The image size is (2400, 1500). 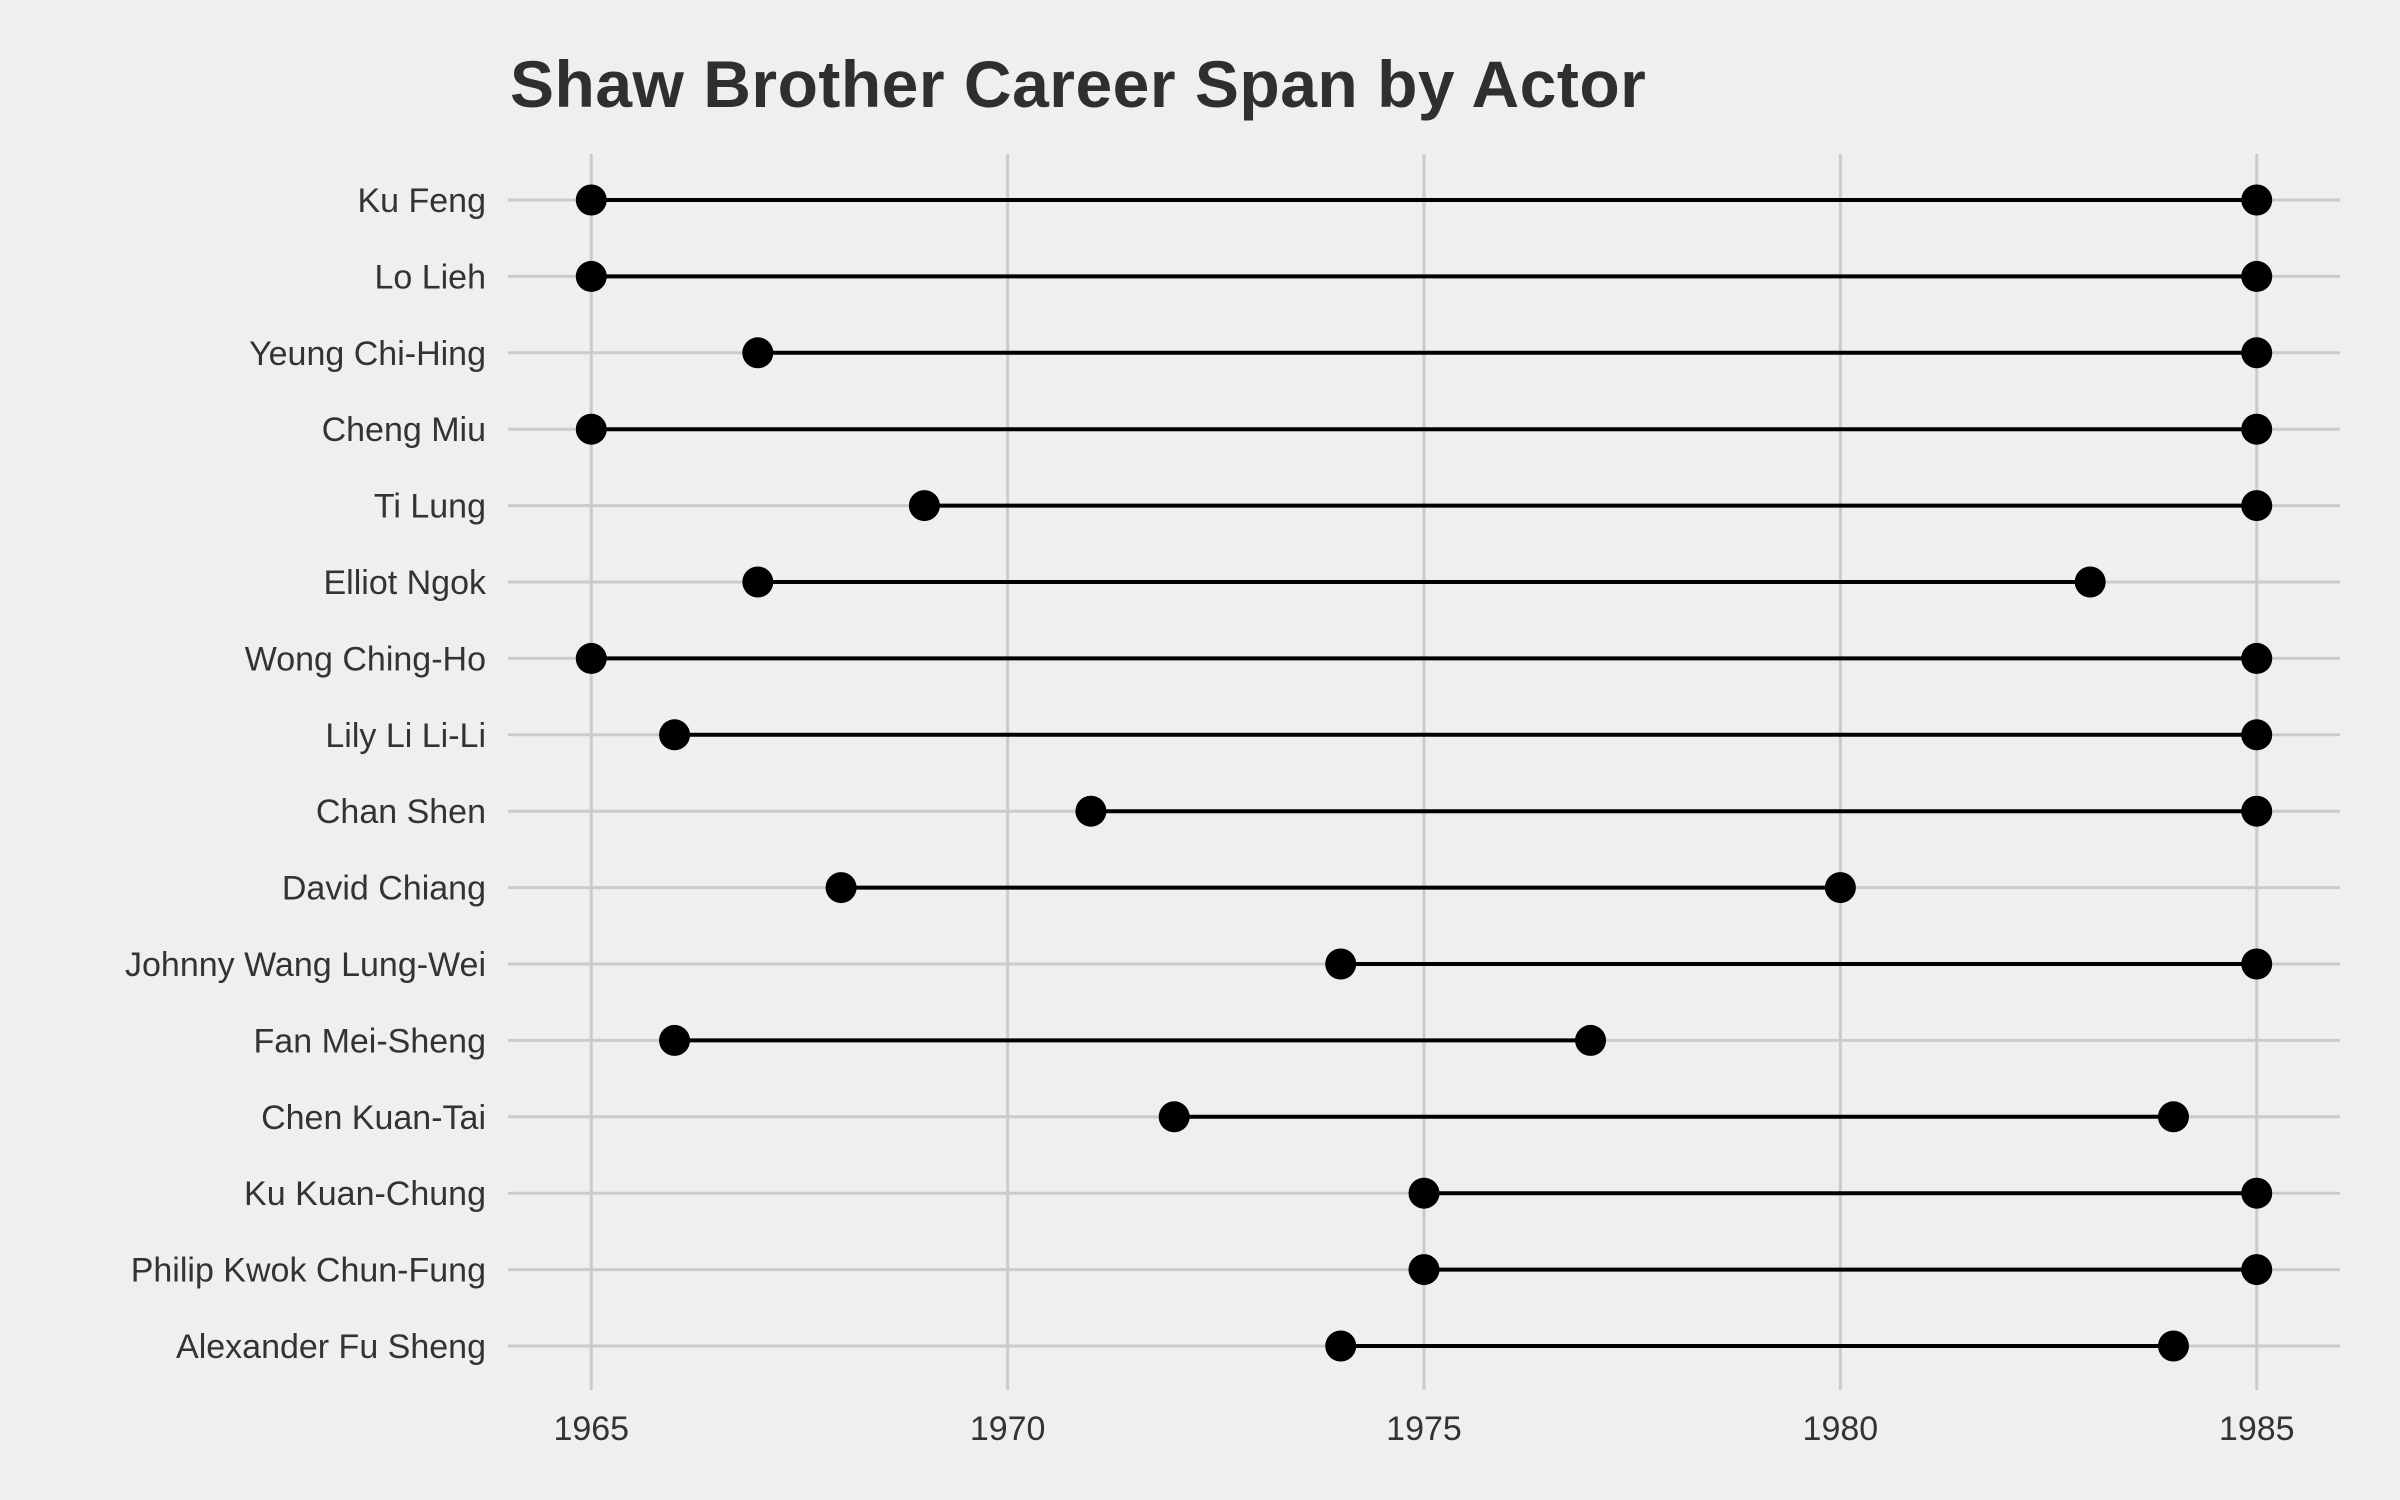 I want to click on y-tick-label: Ku Kuan-Chung, so click(x=365, y=1194).